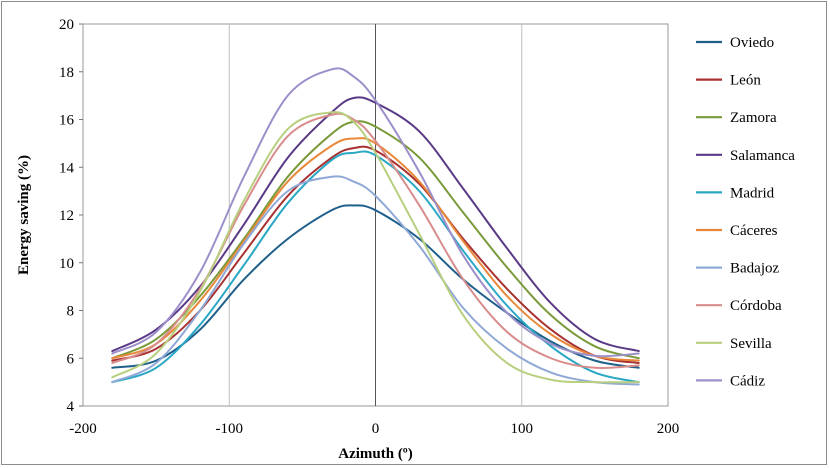 Image resolution: width=830 pixels, height=468 pixels. What do you see at coordinates (754, 269) in the screenshot?
I see `legend-label-badajoz: Badajoz` at bounding box center [754, 269].